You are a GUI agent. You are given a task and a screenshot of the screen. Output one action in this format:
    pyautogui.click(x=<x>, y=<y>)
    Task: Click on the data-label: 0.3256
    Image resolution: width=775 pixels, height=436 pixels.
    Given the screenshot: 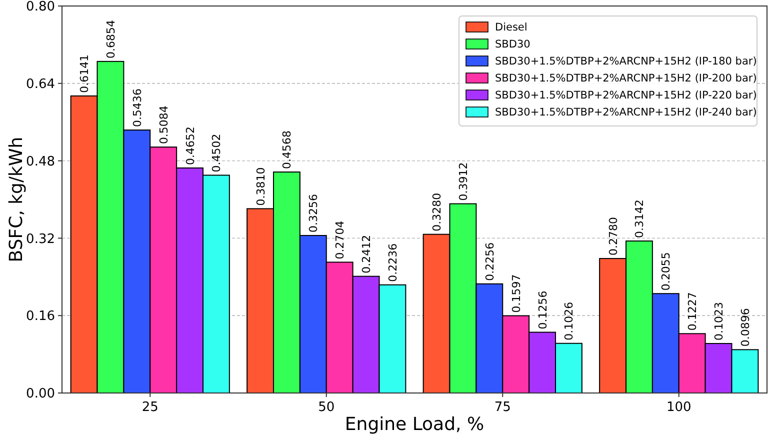 What is the action you would take?
    pyautogui.click(x=313, y=213)
    